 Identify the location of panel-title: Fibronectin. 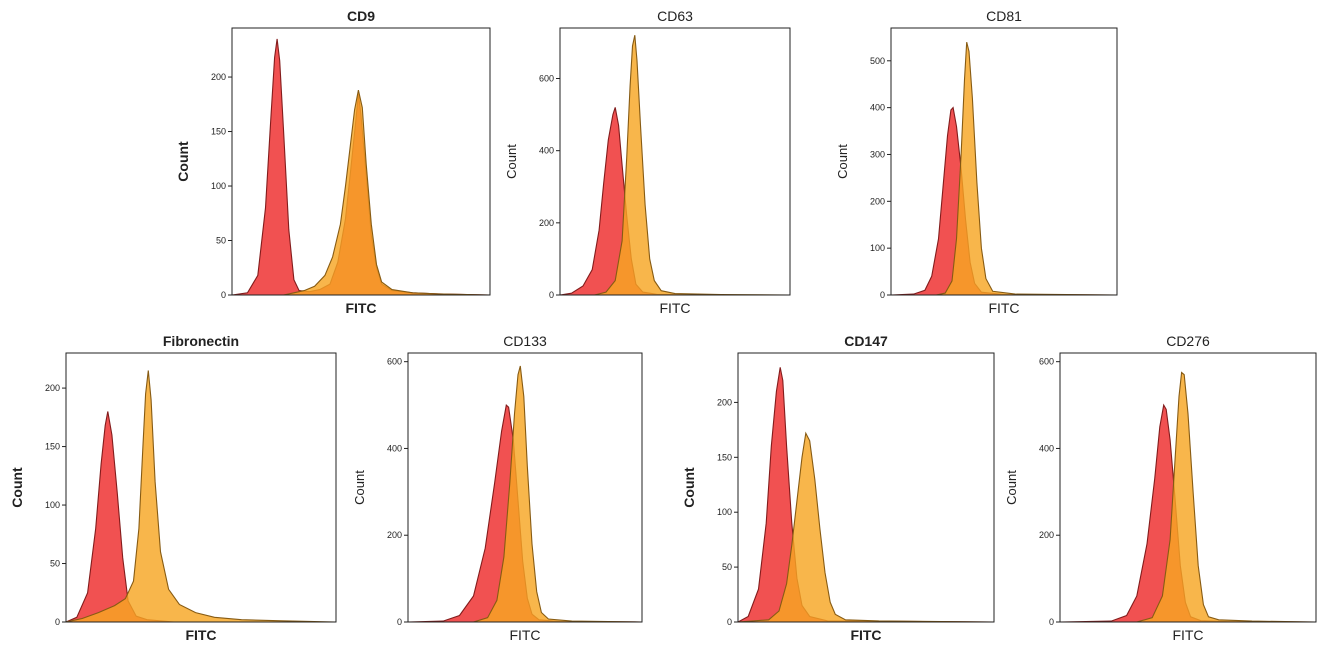
(201, 341).